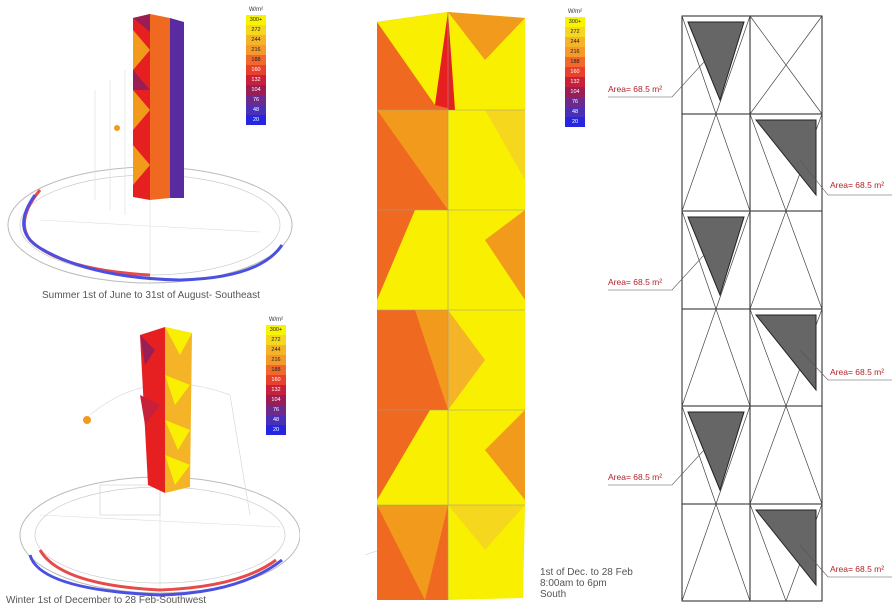  I want to click on winter-tower, so click(166, 410).